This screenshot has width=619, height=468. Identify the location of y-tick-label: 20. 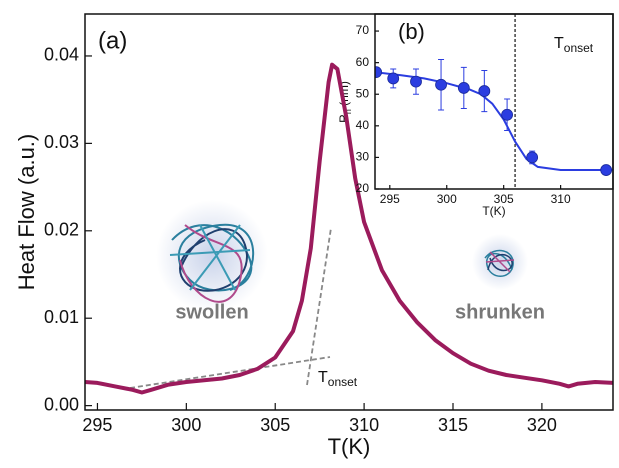
(363, 188).